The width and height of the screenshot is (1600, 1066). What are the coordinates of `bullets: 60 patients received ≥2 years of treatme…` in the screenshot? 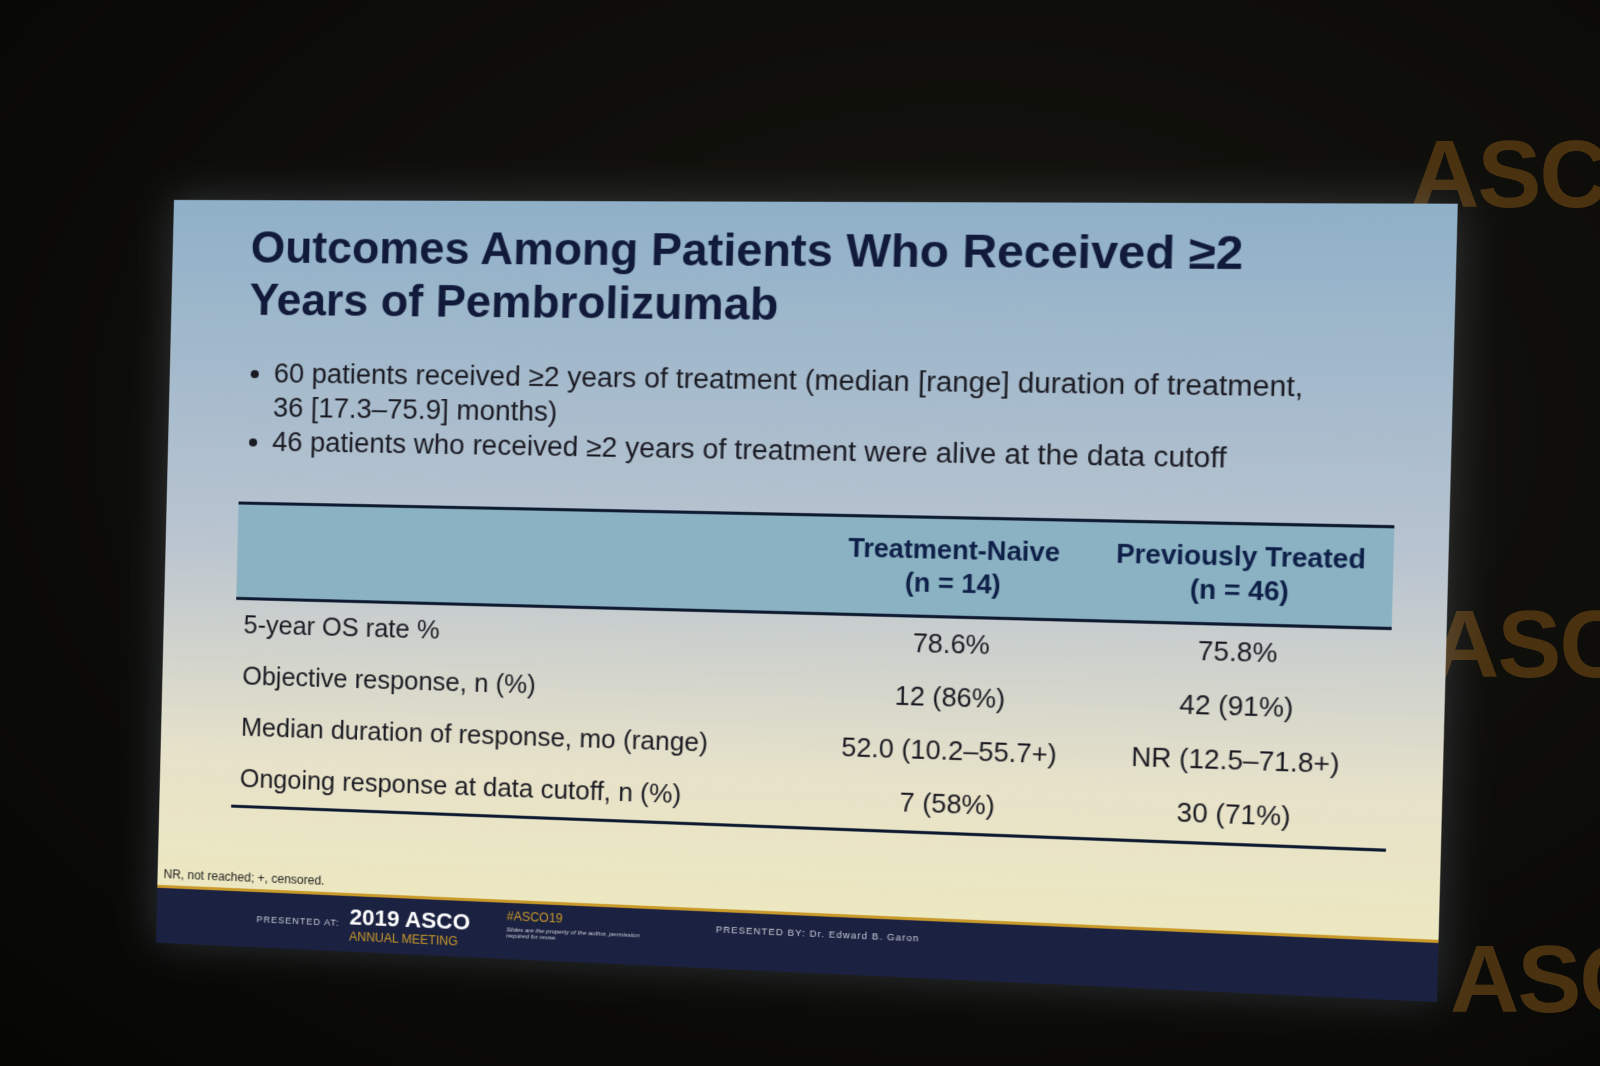 It's located at (795, 417).